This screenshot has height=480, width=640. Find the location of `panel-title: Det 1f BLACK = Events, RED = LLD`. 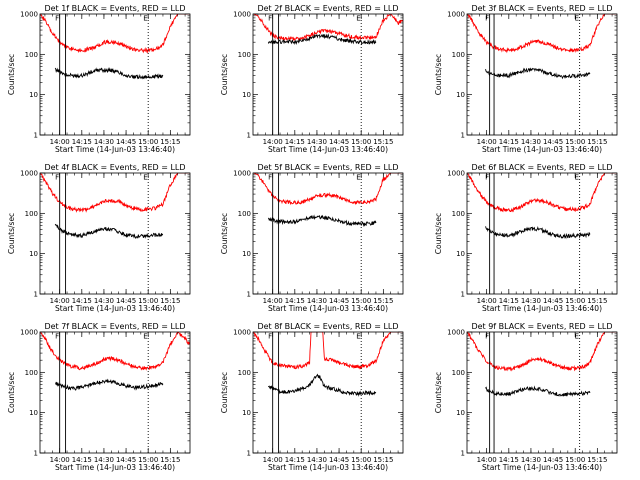

panel-title: Det 1f BLACK = Events, RED = LLD is located at coordinates (114, 8).